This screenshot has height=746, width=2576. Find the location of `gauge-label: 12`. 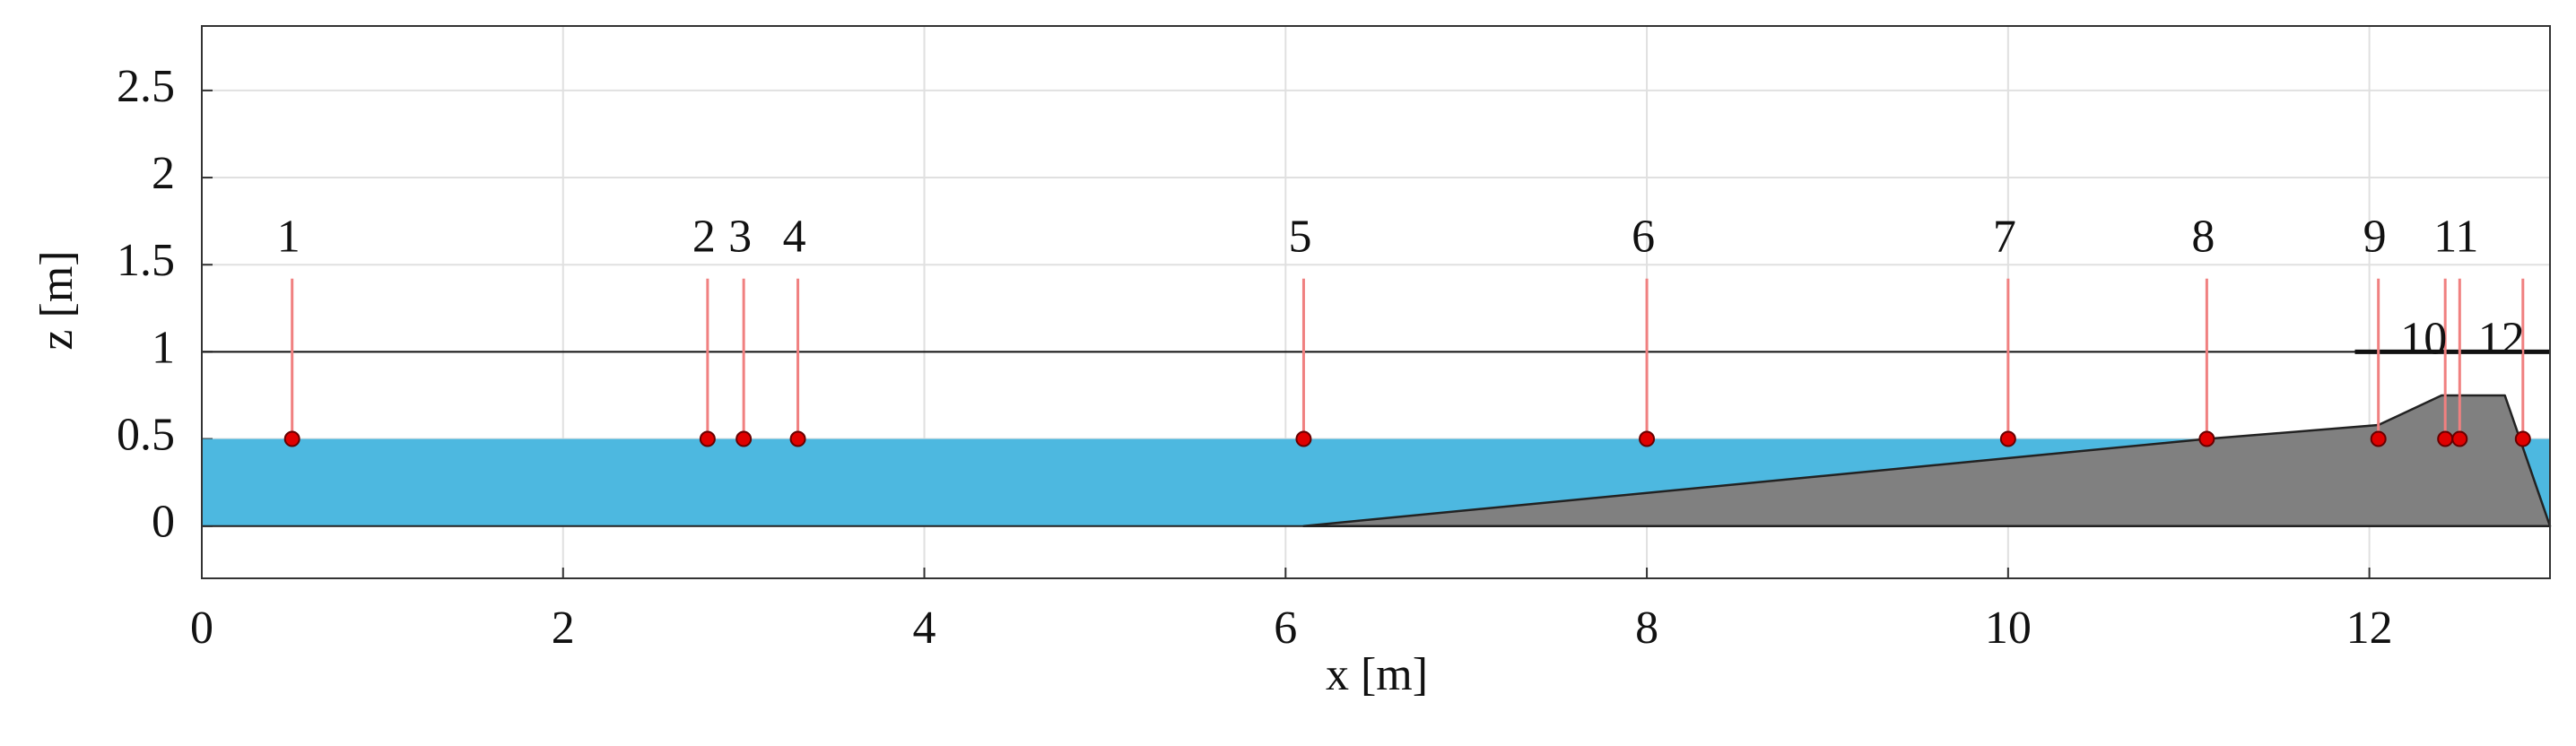

gauge-label: 12 is located at coordinates (2501, 340).